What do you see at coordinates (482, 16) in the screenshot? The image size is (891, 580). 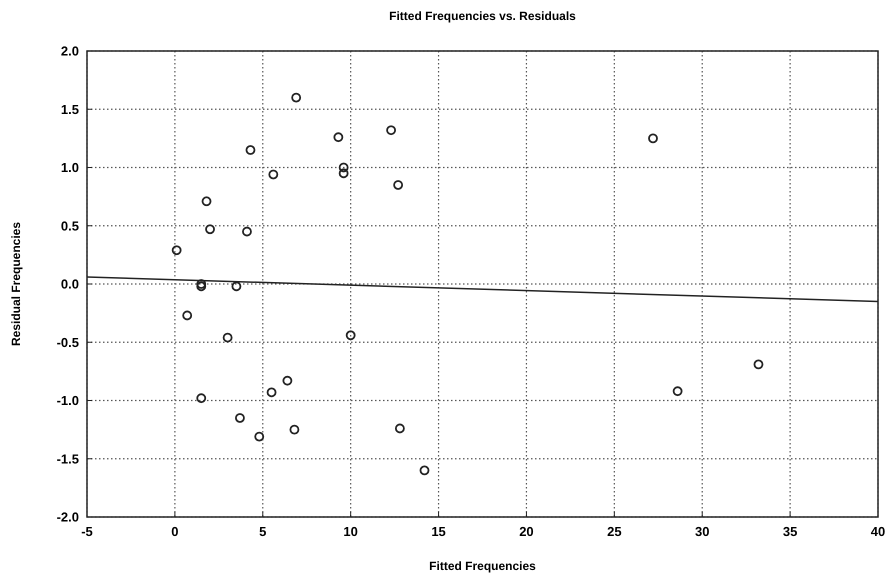 I see `chart-title: Fitted Frequencies vs. Residuals` at bounding box center [482, 16].